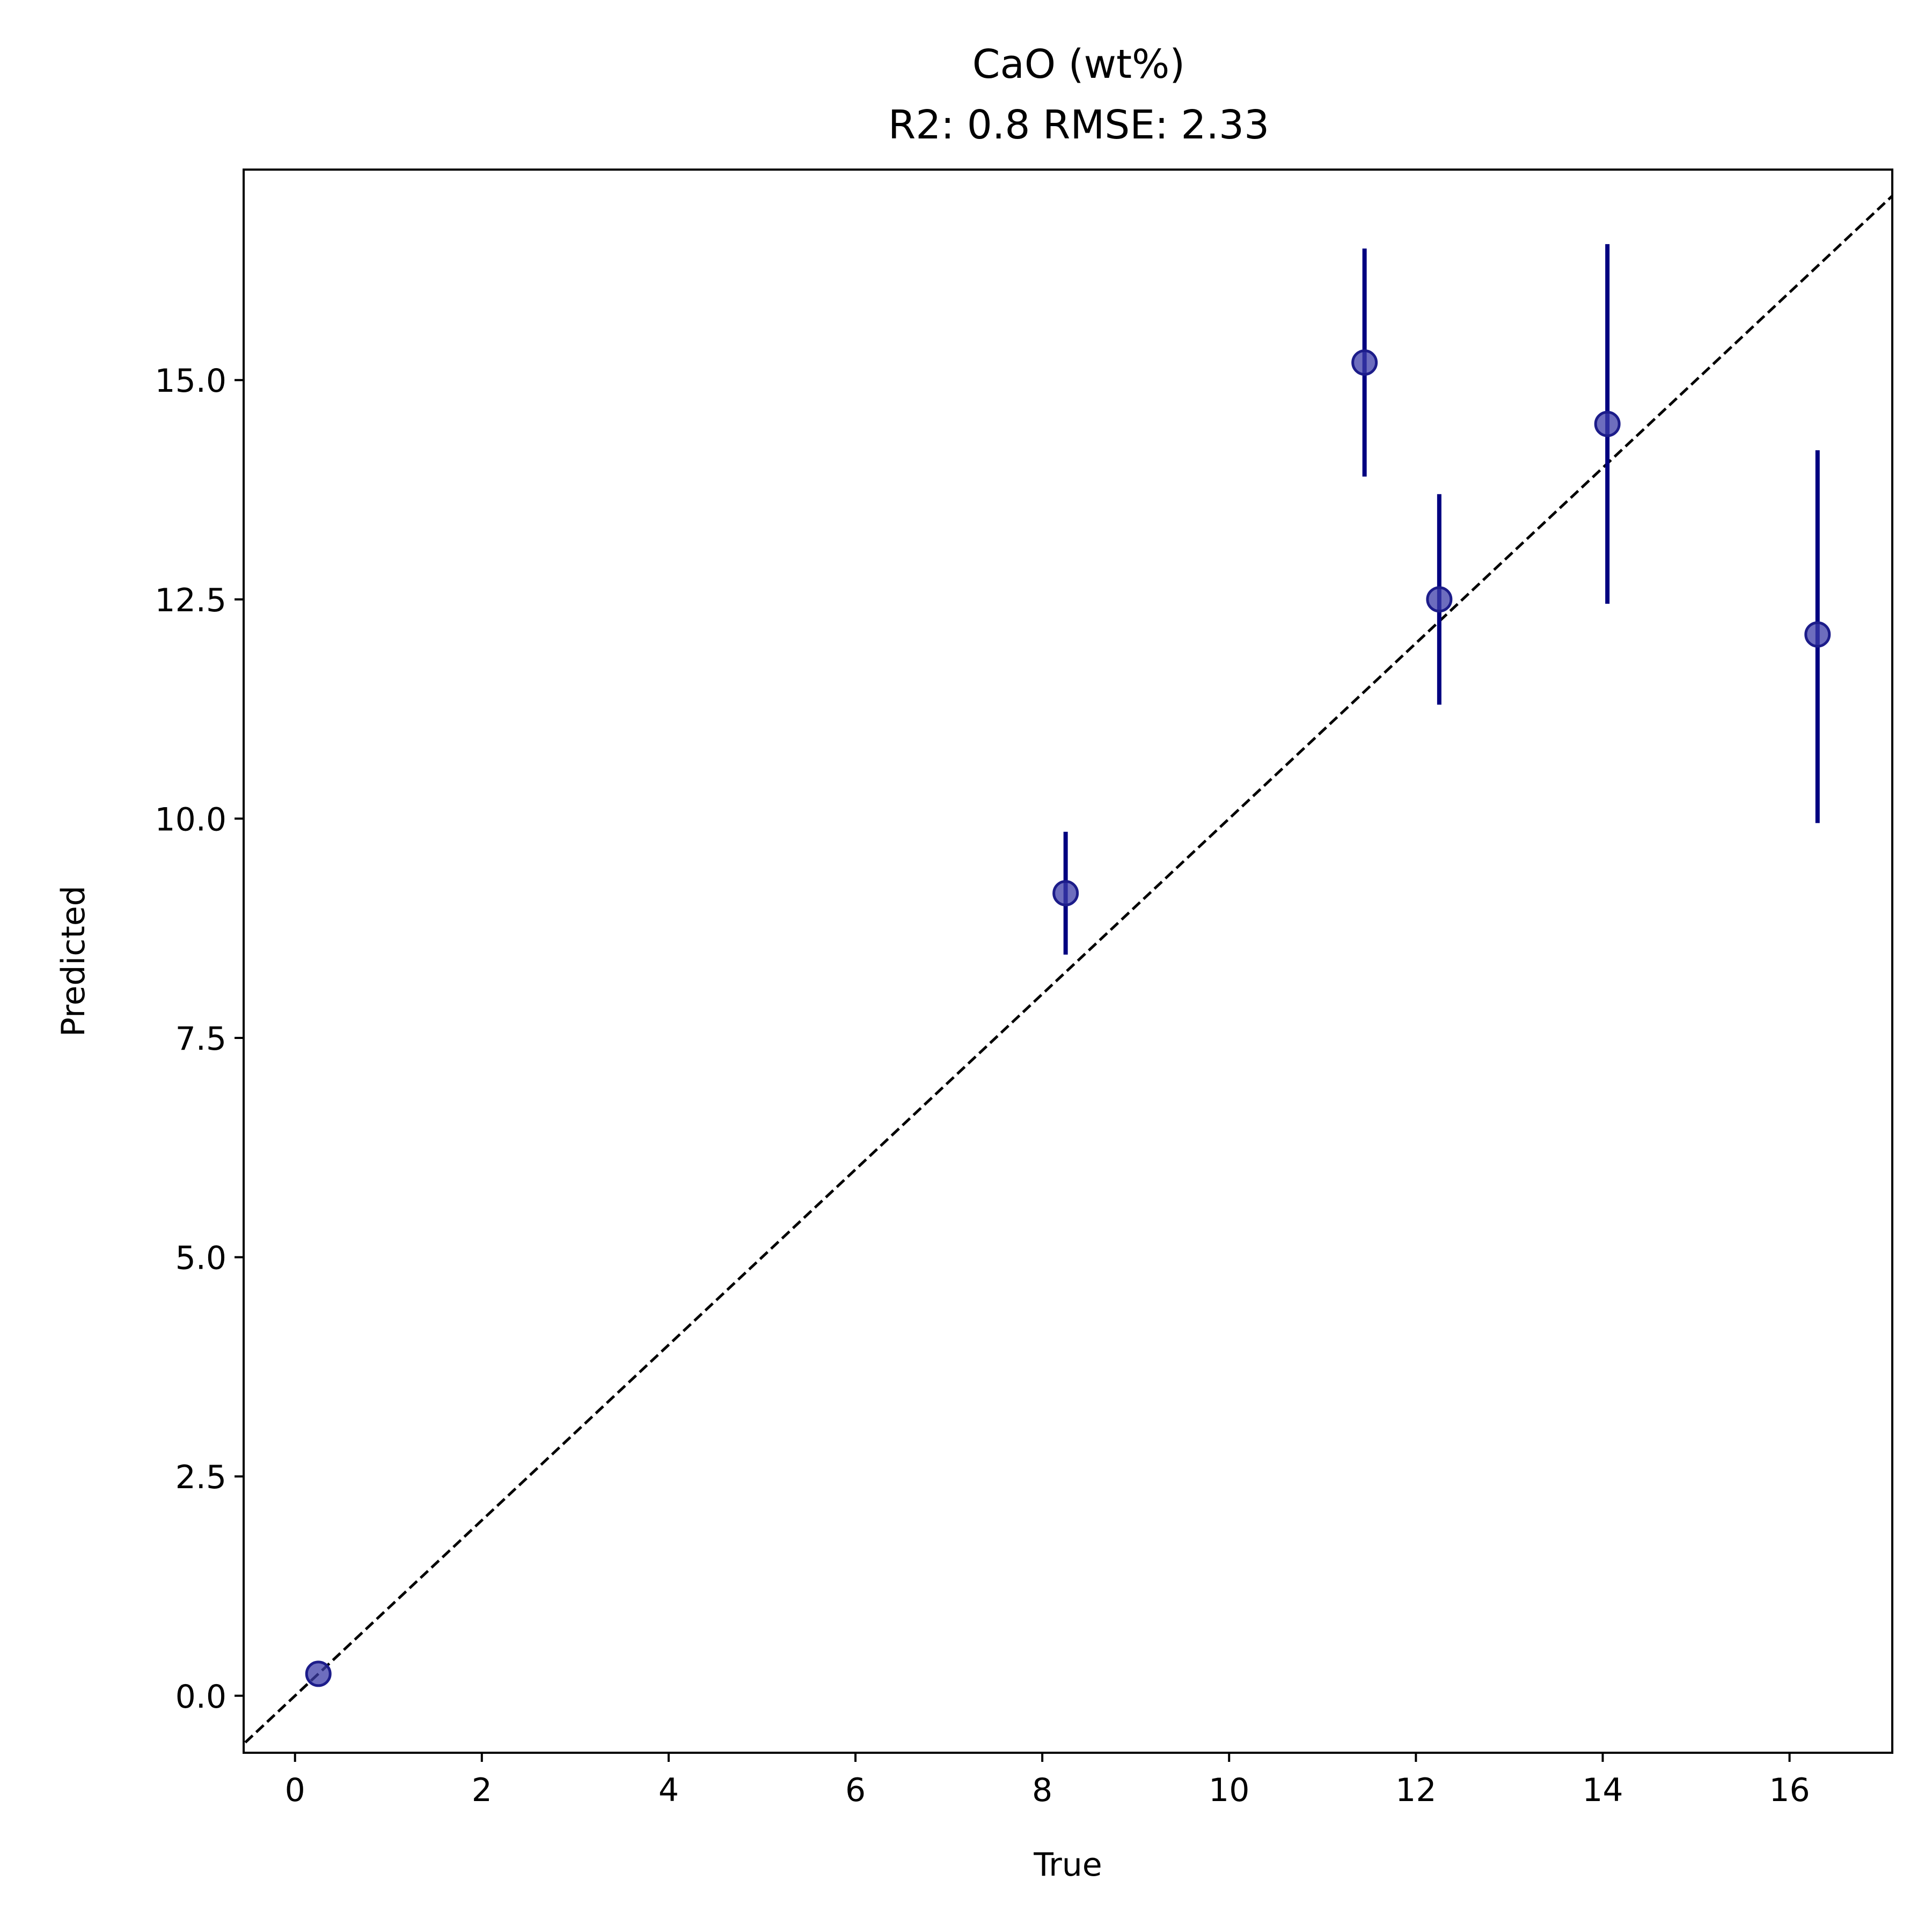 The image size is (1932, 1932). I want to click on chart-subtitle: R2: 0.8 RMSE: 2.33, so click(1078, 125).